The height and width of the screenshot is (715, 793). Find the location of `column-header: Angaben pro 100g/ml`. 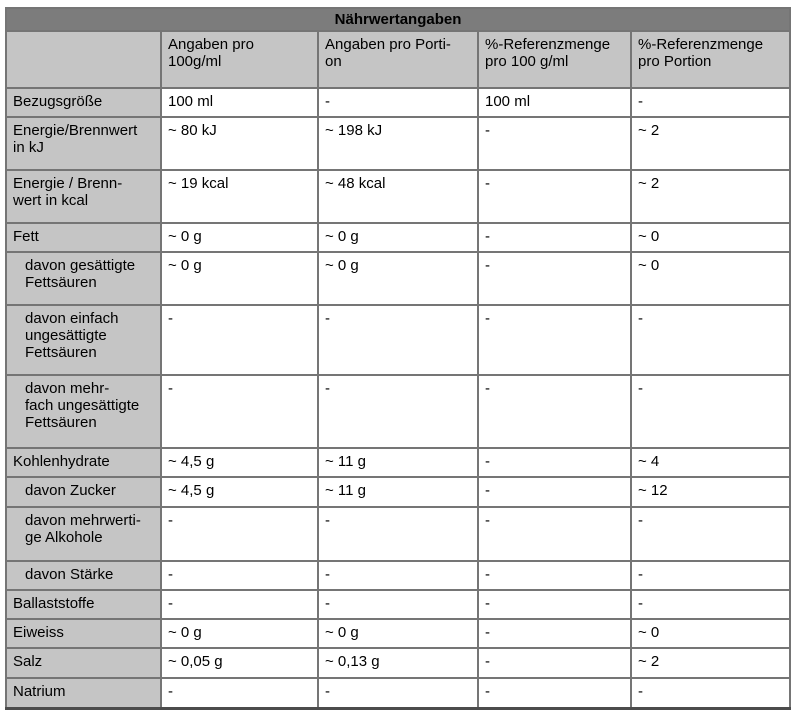

column-header: Angaben pro 100g/ml is located at coordinates (239, 59).